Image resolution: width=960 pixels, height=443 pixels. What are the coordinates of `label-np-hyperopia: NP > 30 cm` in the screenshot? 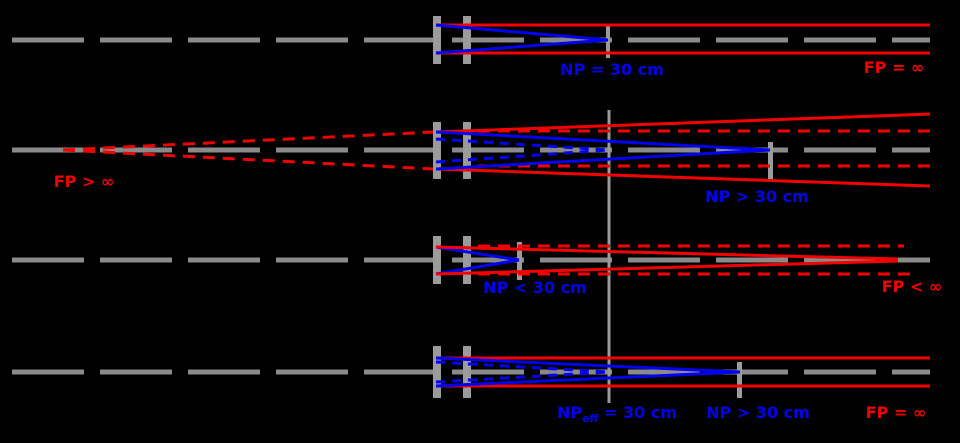 It's located at (757, 196).